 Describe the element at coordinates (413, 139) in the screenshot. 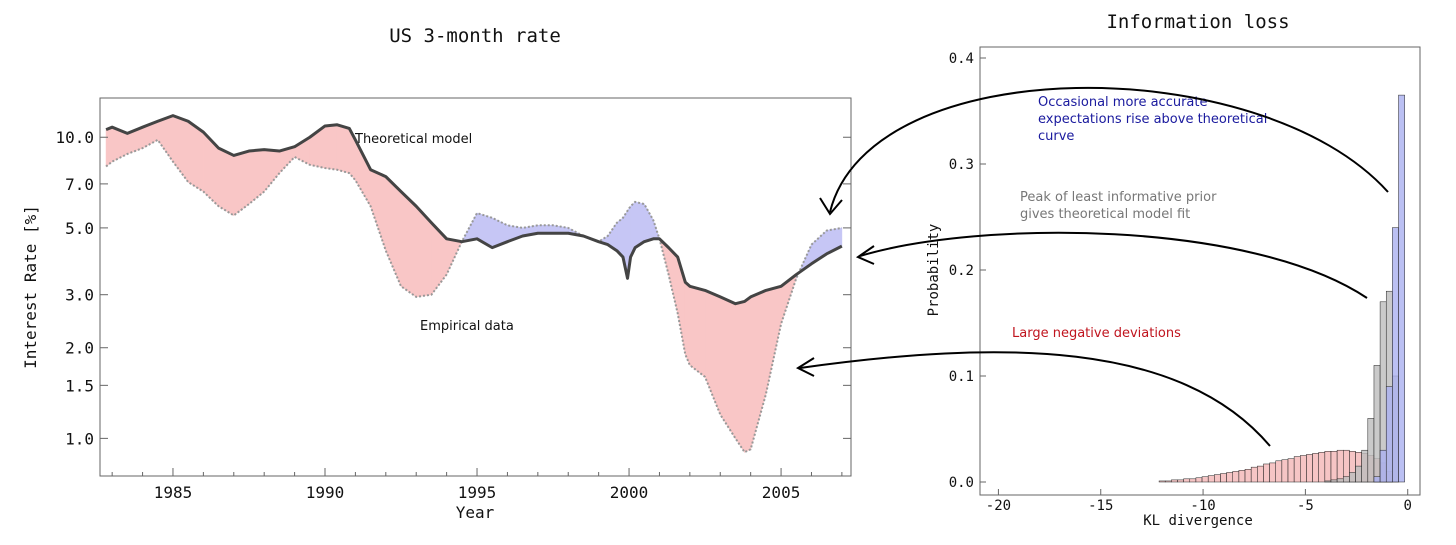

I see `annotation-theoretical-model: Theoretical model` at that location.